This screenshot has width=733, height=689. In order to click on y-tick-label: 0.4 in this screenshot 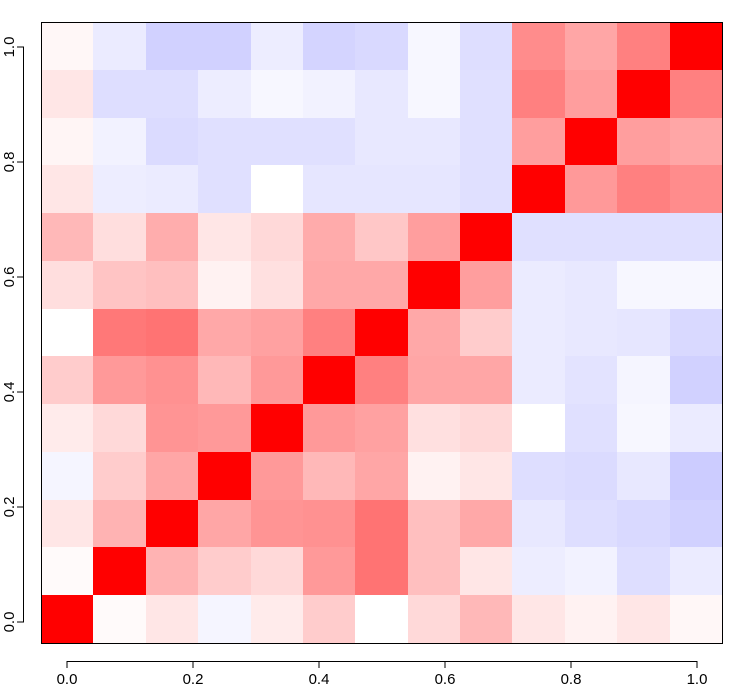, I will do `click(9, 392)`.